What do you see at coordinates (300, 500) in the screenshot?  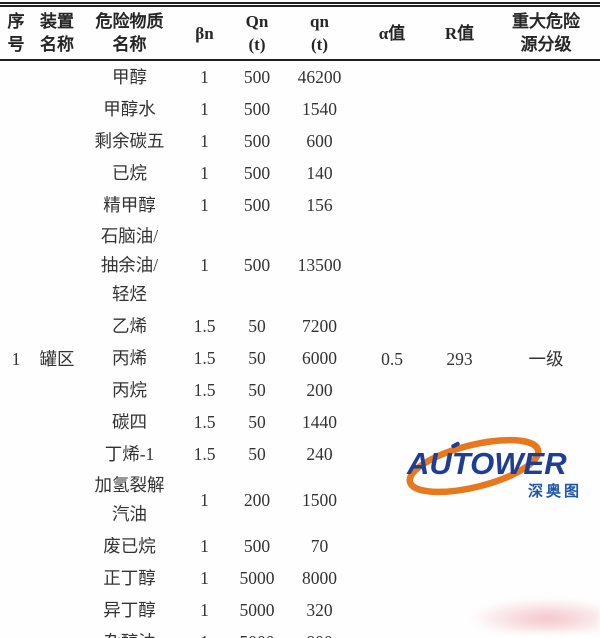 I see `table-row: 加氢裂解 汽油 1 200 1500` at bounding box center [300, 500].